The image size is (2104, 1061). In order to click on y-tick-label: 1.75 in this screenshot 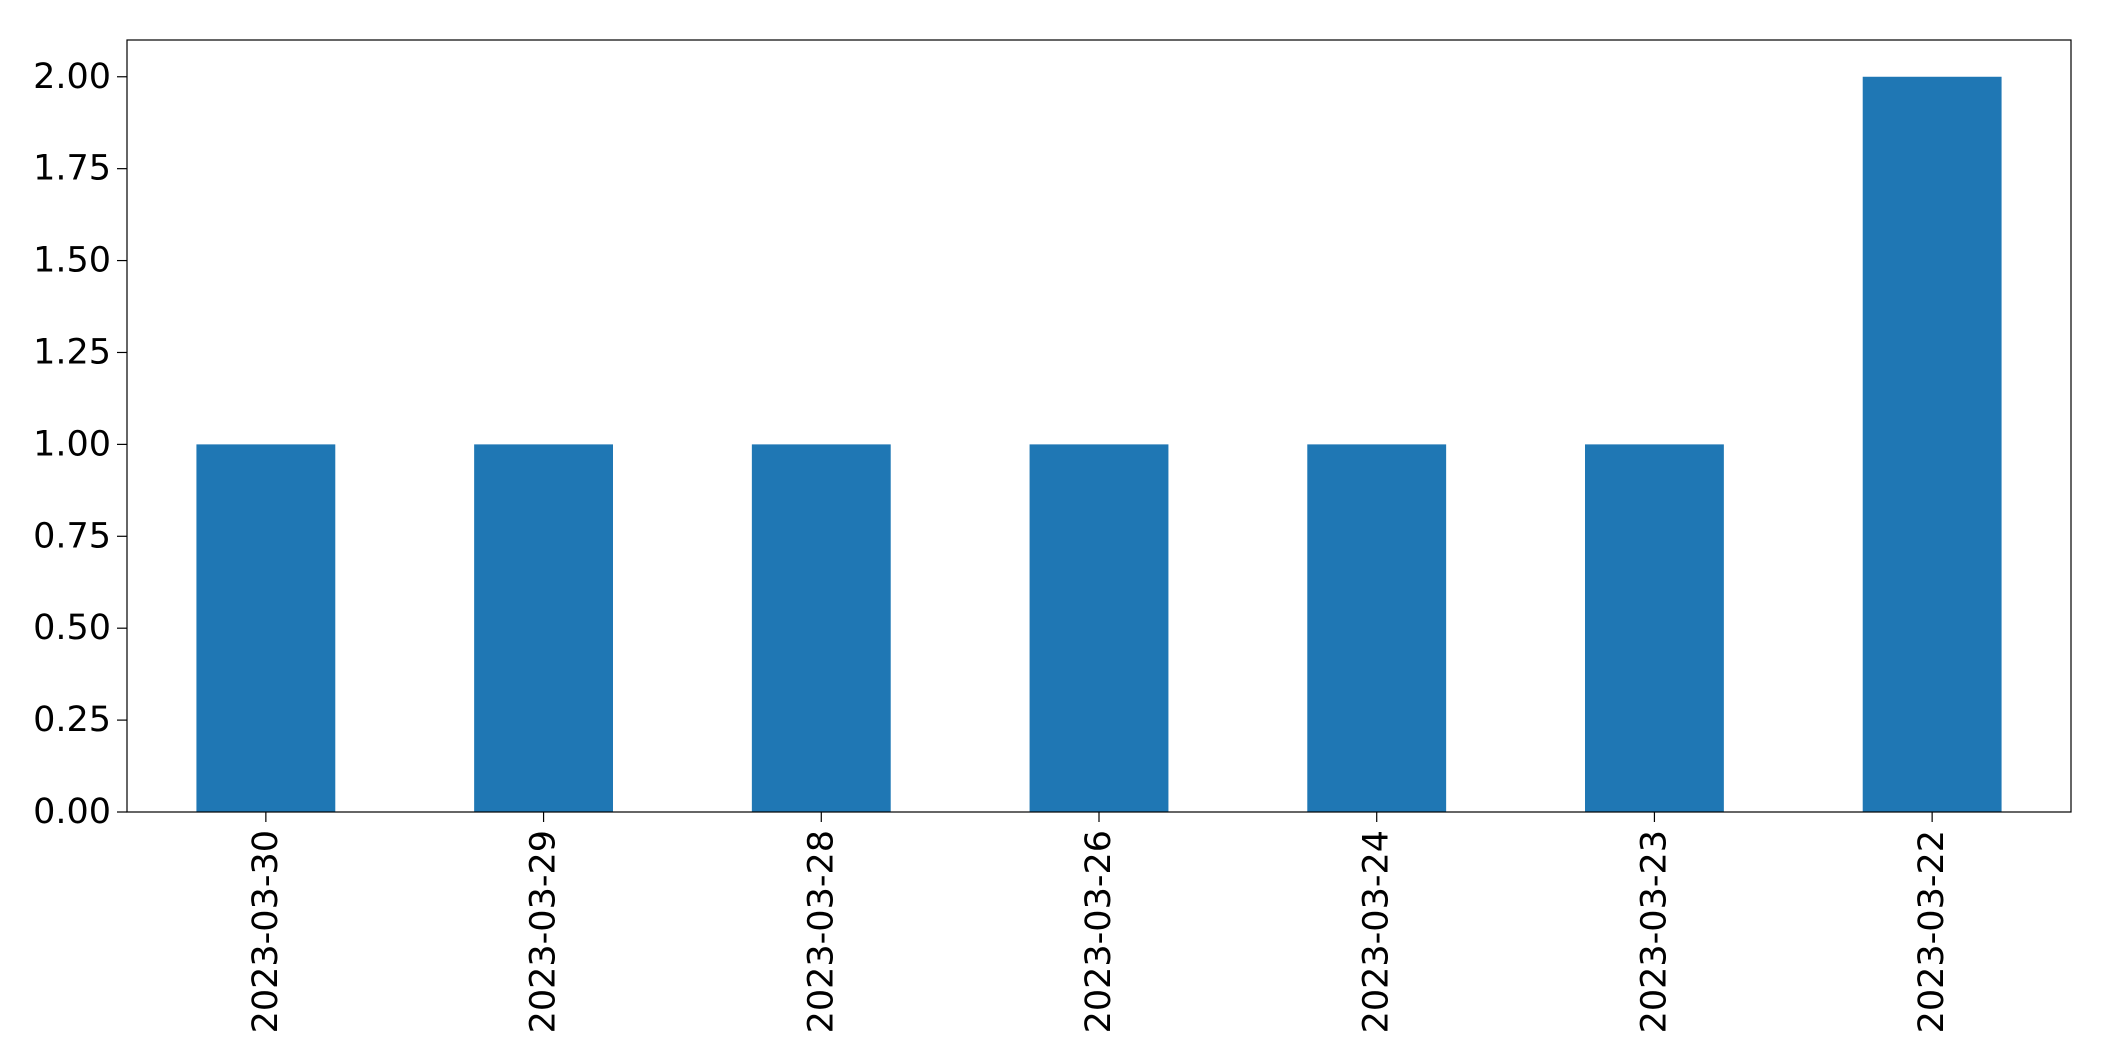, I will do `click(72, 169)`.